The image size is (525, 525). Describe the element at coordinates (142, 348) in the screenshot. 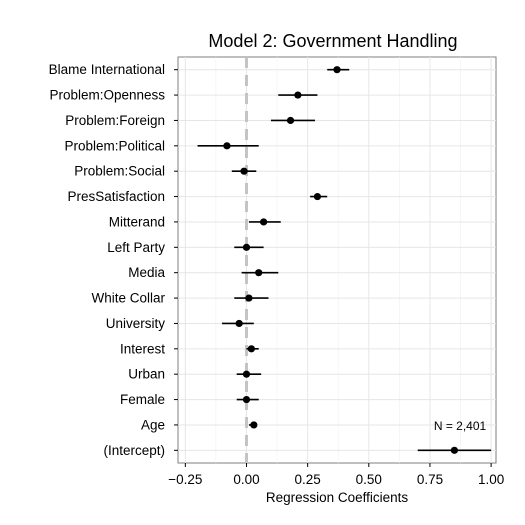

I see `term-label: Interest` at that location.